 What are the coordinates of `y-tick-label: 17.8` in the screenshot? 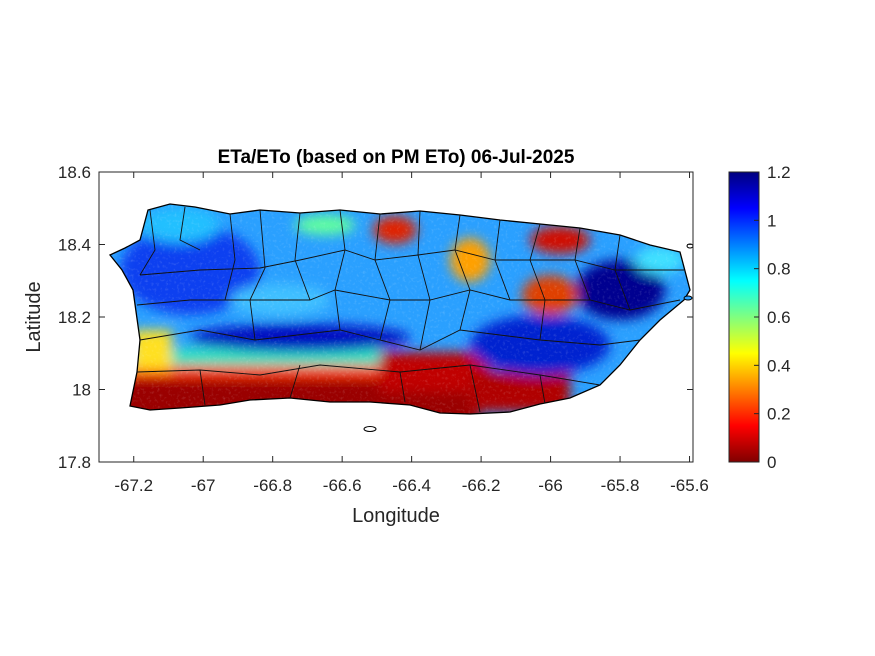 It's located at (74, 462).